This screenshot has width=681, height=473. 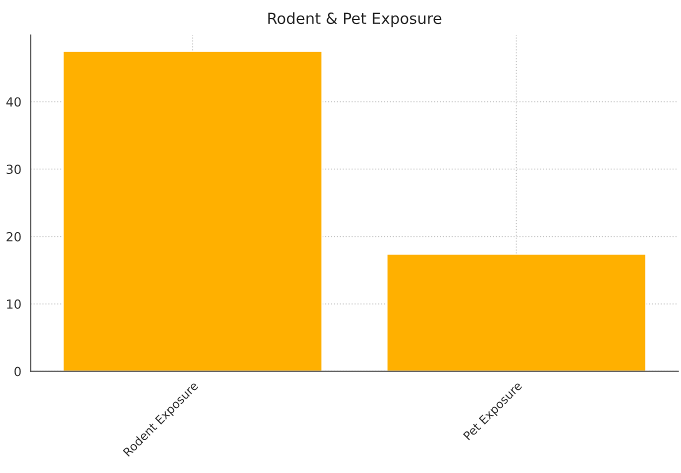 I want to click on y-tick-label: 0, so click(x=17, y=371).